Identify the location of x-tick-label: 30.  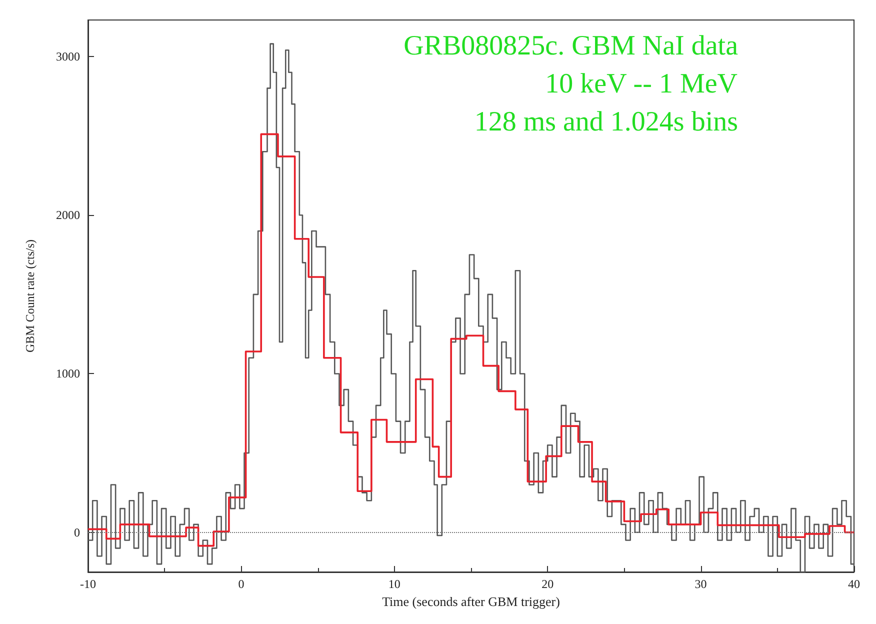
(700, 584).